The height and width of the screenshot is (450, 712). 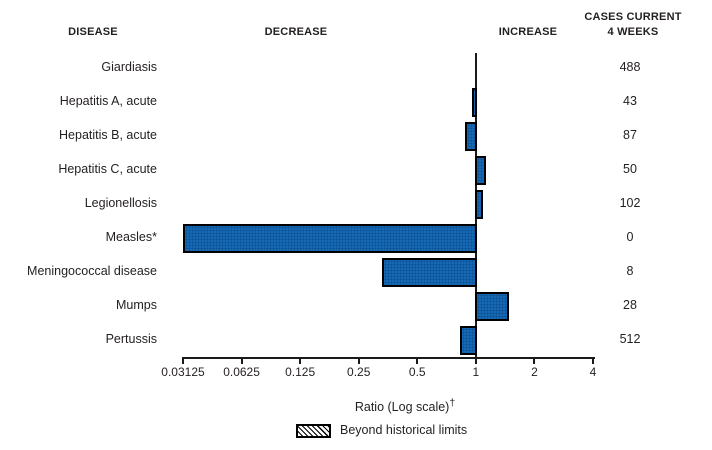 What do you see at coordinates (417, 372) in the screenshot?
I see `x-axis-tick-label: 0.5` at bounding box center [417, 372].